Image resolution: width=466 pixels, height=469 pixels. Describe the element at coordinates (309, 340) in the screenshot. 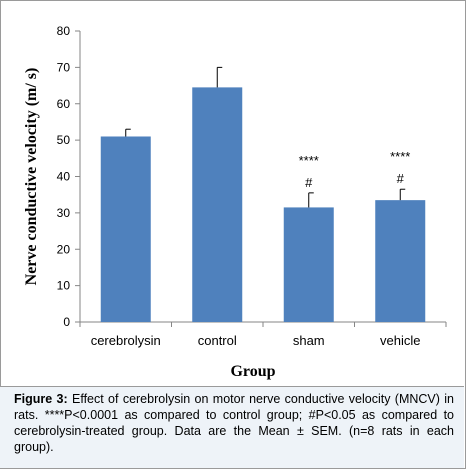

I see `x-category-label: sham` at that location.